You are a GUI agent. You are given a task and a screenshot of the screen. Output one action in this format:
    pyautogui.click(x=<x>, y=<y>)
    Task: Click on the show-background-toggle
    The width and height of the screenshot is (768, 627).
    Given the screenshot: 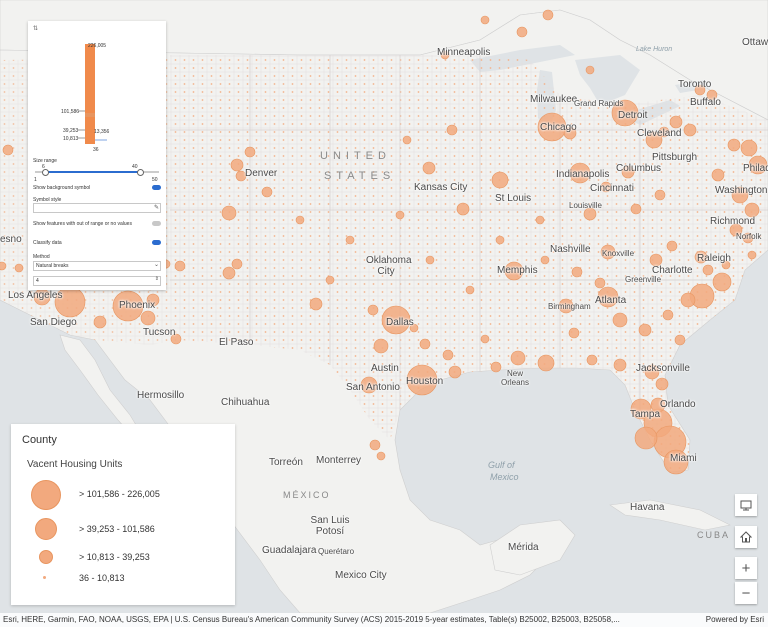 What is the action you would take?
    pyautogui.click(x=156, y=187)
    